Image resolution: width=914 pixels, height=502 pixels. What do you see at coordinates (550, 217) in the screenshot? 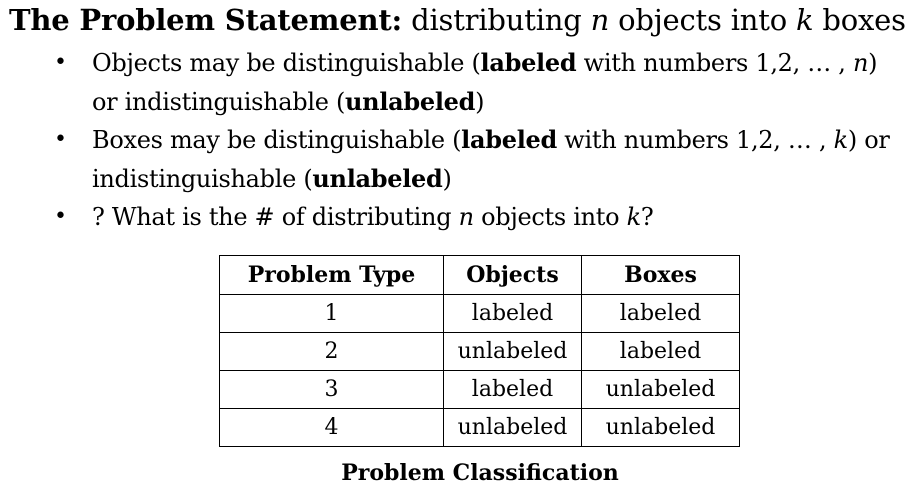
I see `bullet-text: objects into` at bounding box center [550, 217].